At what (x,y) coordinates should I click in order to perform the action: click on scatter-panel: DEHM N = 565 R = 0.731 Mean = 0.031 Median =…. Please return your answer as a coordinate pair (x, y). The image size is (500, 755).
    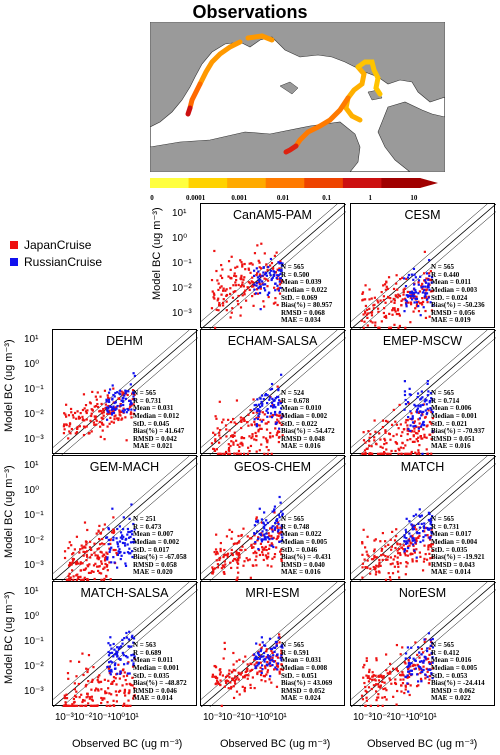
    Looking at the image, I should click on (125, 392).